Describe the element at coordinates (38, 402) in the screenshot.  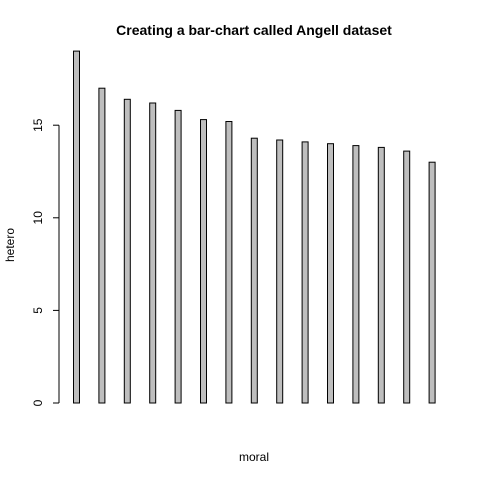
I see `y-tick-label-0: 0` at that location.